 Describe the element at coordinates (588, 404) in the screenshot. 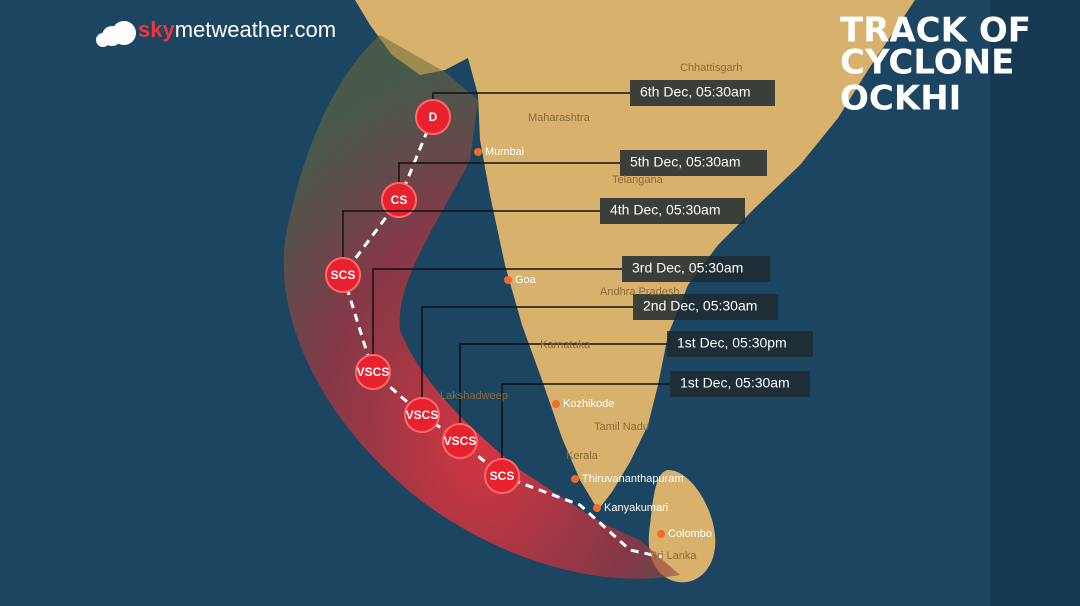

I see `city-label: Kozhikode` at that location.